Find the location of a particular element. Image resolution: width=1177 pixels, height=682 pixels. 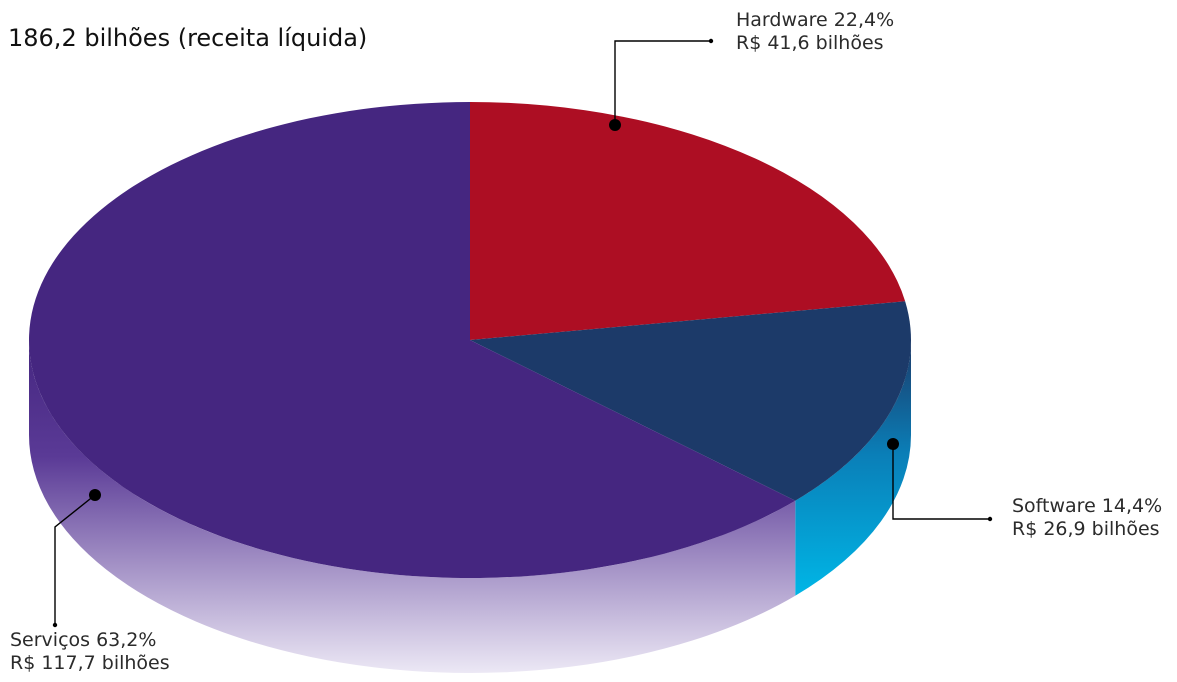

label-hardware-value: R$ 41,6 bilhões is located at coordinates (810, 43).